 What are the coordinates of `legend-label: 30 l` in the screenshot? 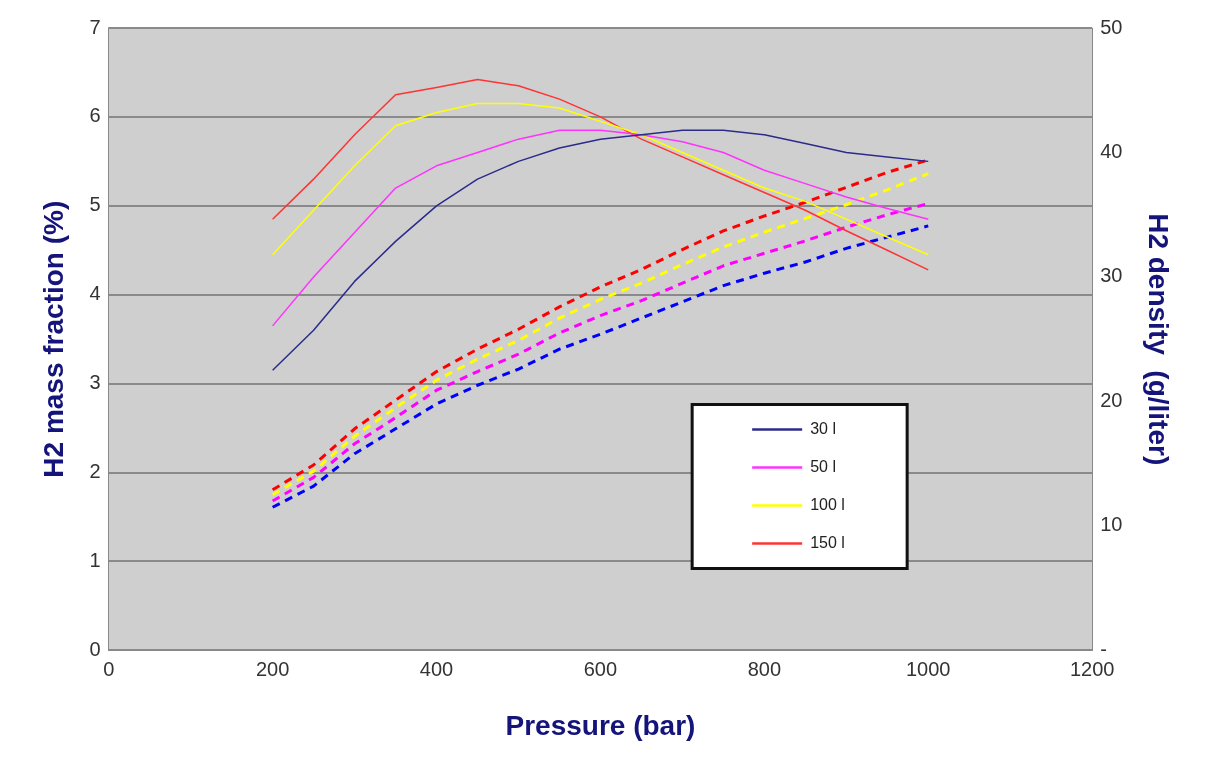 It's located at (823, 428).